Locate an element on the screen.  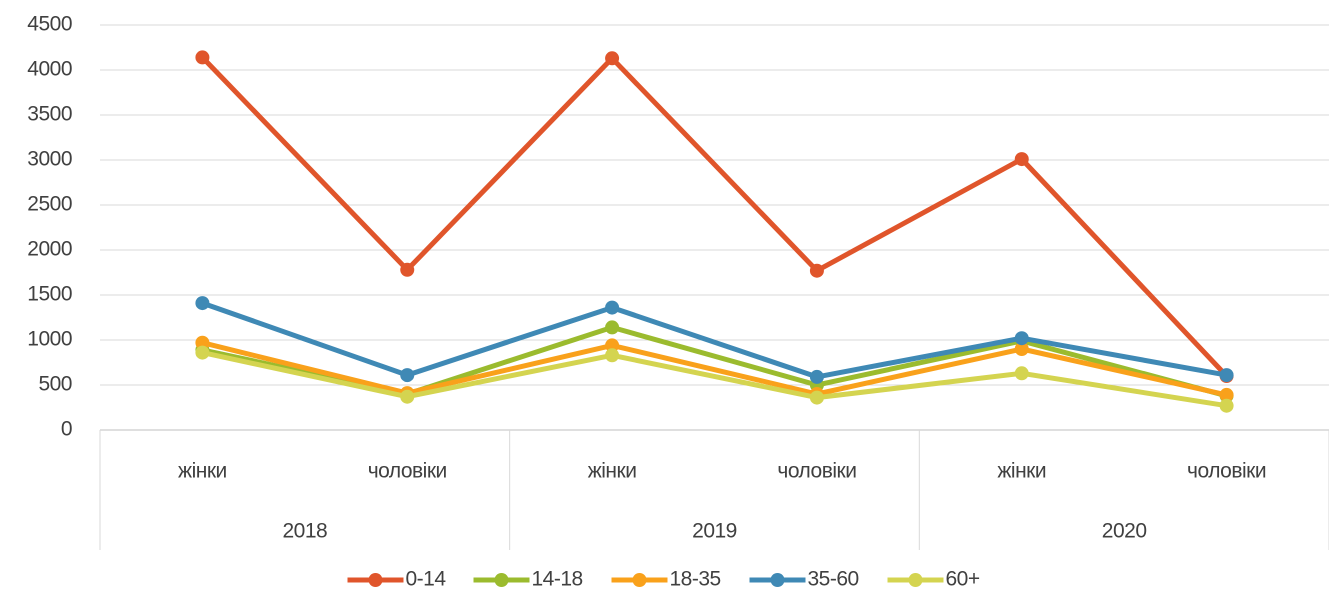
y-tick-label: 4500 is located at coordinates (49, 24).